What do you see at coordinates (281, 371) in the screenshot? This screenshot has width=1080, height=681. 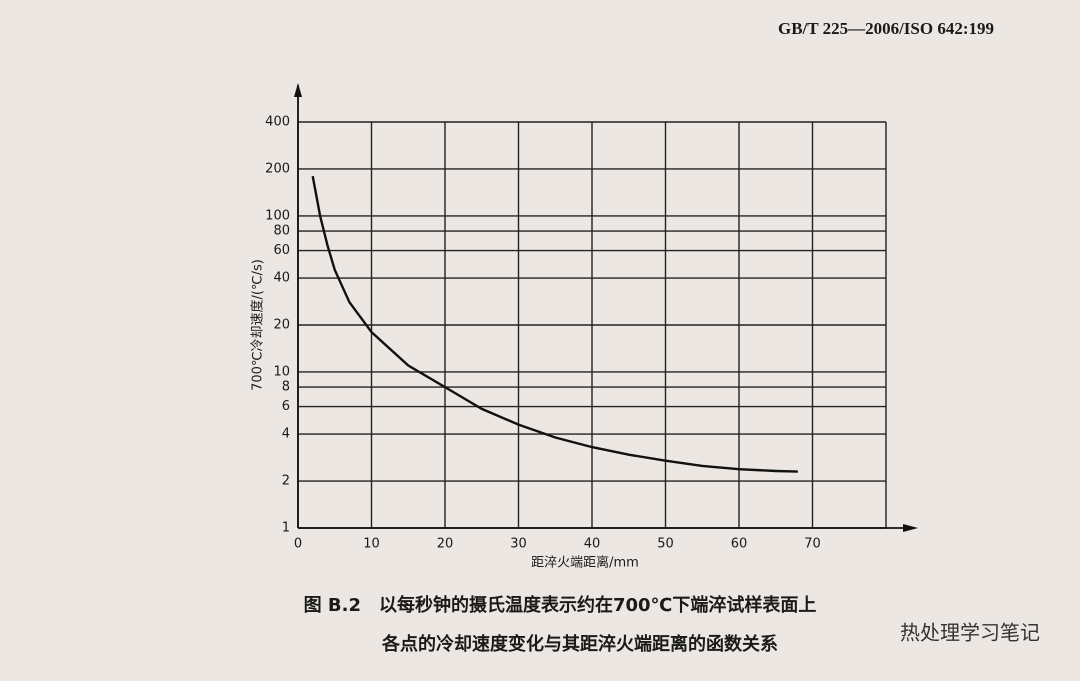 I see `y-tick-label: 10` at bounding box center [281, 371].